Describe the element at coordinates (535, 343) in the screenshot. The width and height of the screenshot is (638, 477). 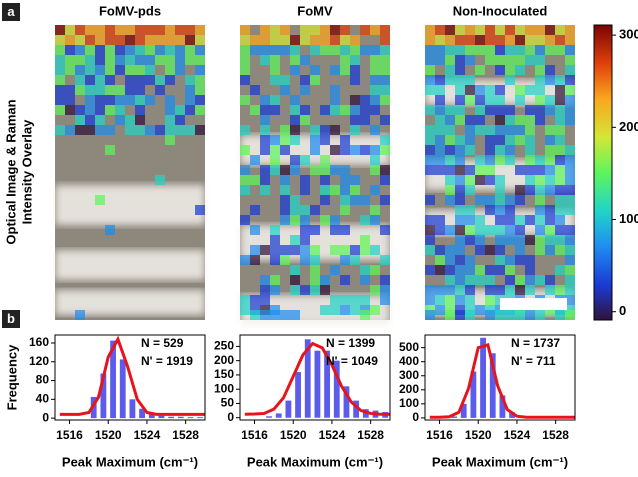
I see `annotation: N = 1737` at that location.